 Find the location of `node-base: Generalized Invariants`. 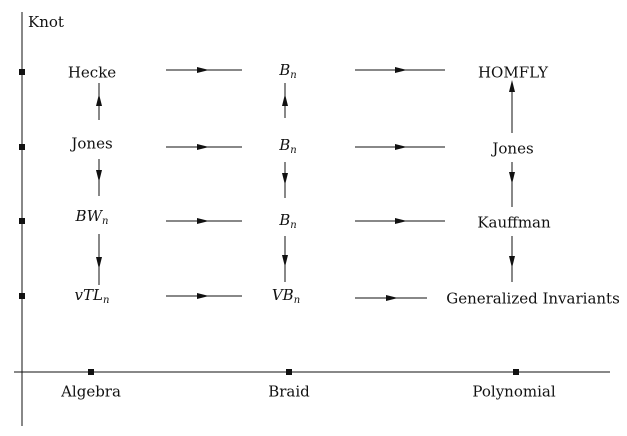

node-base: Generalized Invariants is located at coordinates (533, 298).